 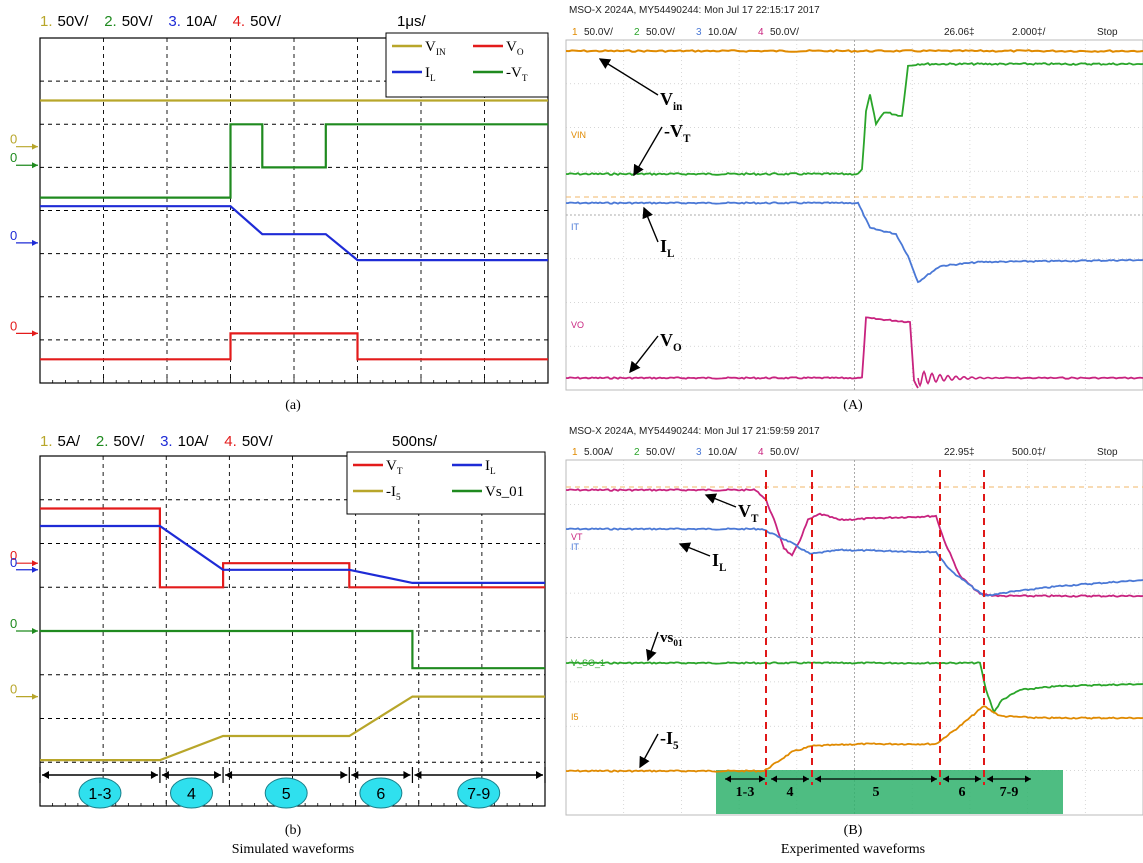 I want to click on channel-scale-number: 4., so click(x=239, y=21).